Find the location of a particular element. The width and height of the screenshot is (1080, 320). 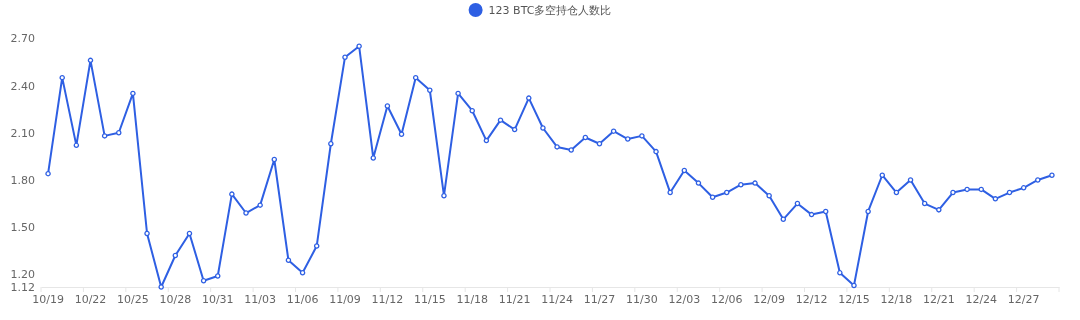

x-tick-label: 12/12 is located at coordinates (811, 299).